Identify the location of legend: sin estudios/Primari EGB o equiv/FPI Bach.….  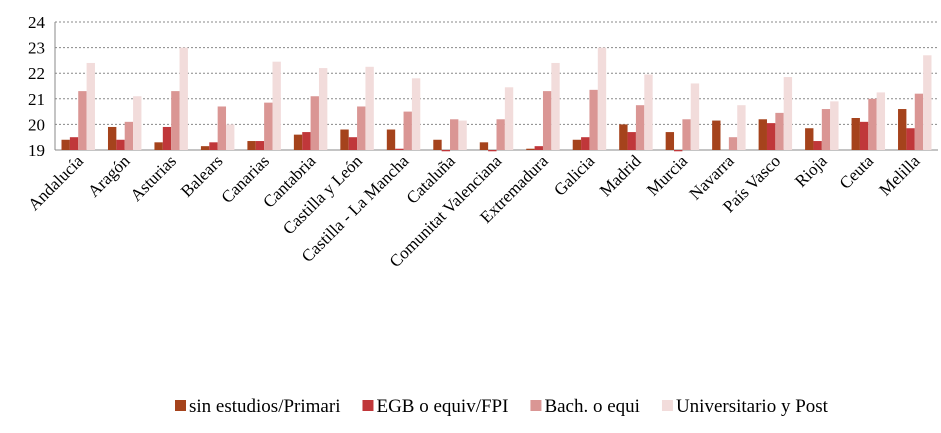
(502, 406).